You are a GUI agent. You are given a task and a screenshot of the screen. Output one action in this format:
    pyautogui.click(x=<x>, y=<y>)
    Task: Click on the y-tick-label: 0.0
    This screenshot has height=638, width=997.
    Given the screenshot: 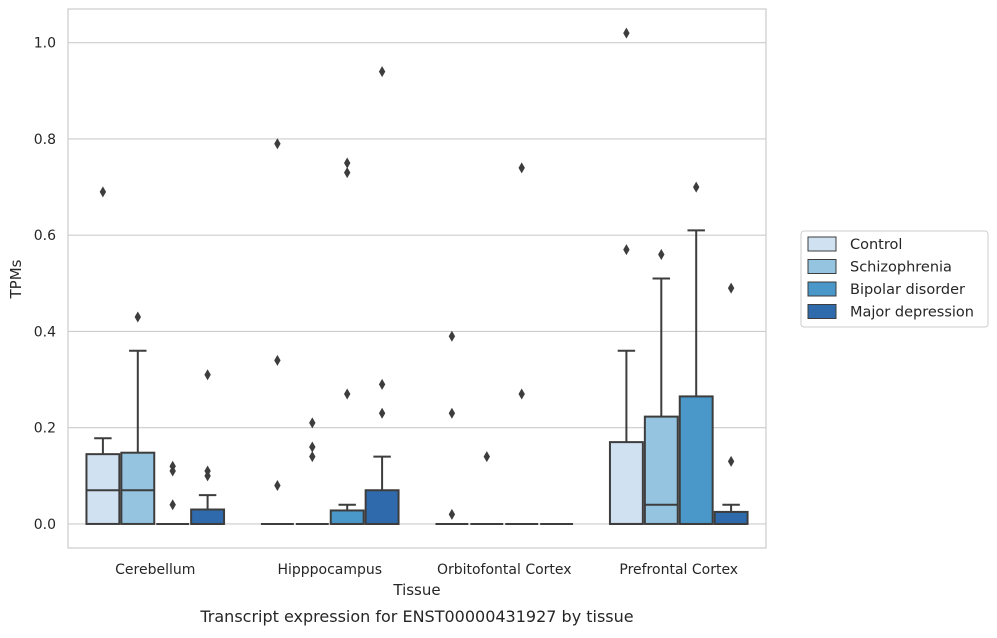 What is the action you would take?
    pyautogui.click(x=45, y=525)
    